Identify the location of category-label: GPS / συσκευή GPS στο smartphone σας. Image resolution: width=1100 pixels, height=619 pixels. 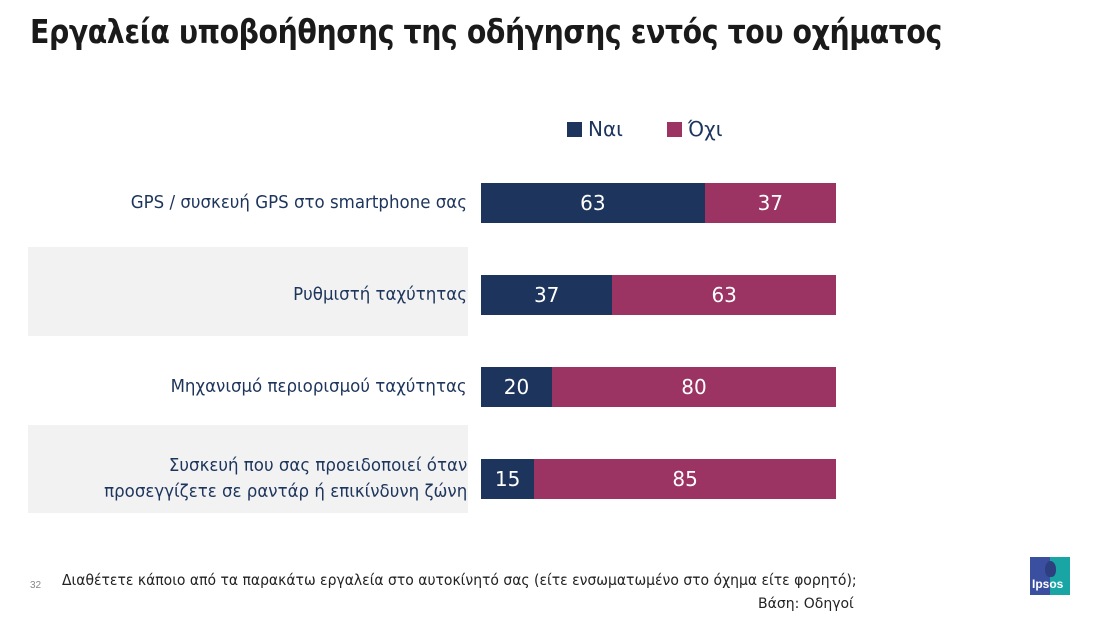
(299, 203).